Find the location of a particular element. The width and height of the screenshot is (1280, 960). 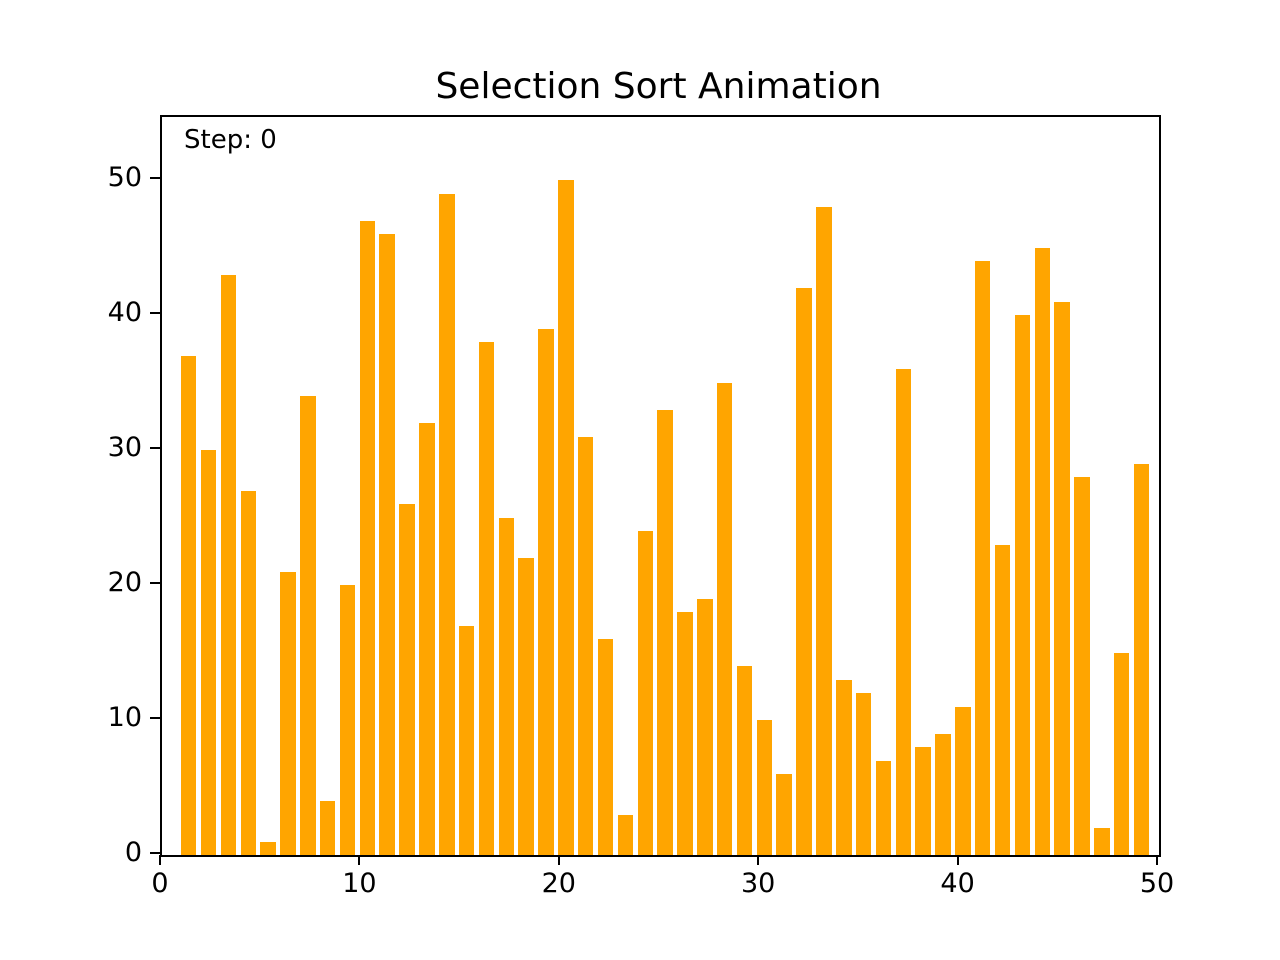

x-tick-label: 10 is located at coordinates (359, 883).